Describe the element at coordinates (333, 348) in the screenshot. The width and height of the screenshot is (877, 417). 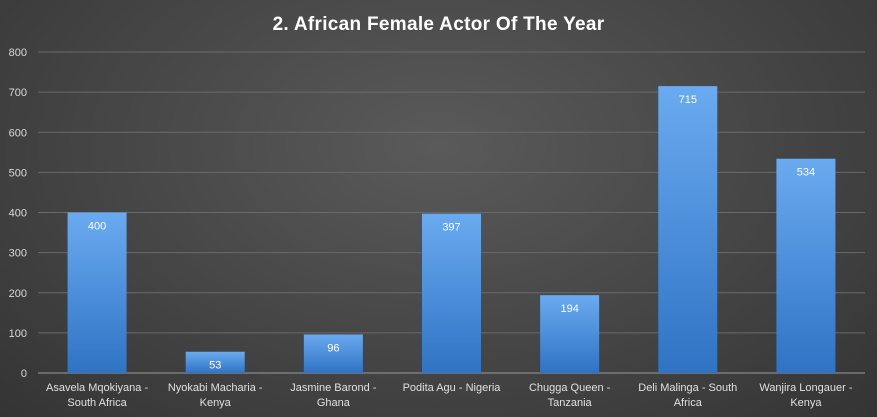
I see `data-label: 96` at that location.